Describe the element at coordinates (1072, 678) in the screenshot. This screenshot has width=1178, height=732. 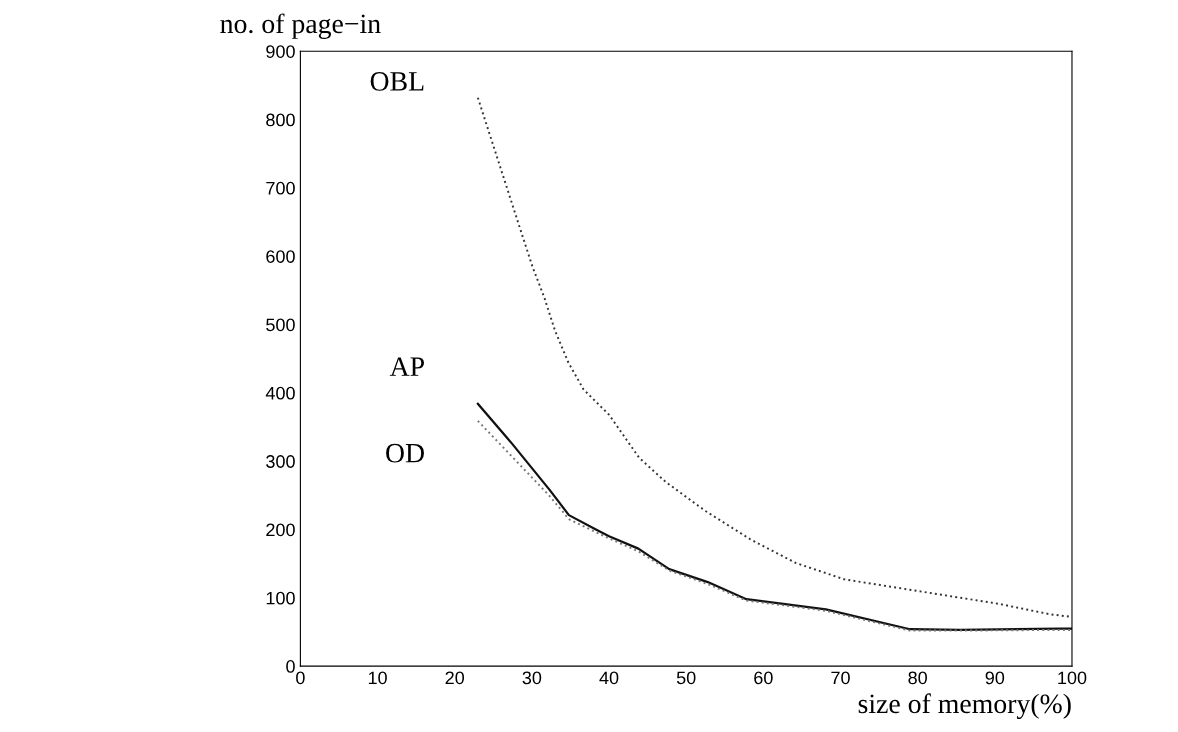
I see `x-tick-label: 100` at that location.